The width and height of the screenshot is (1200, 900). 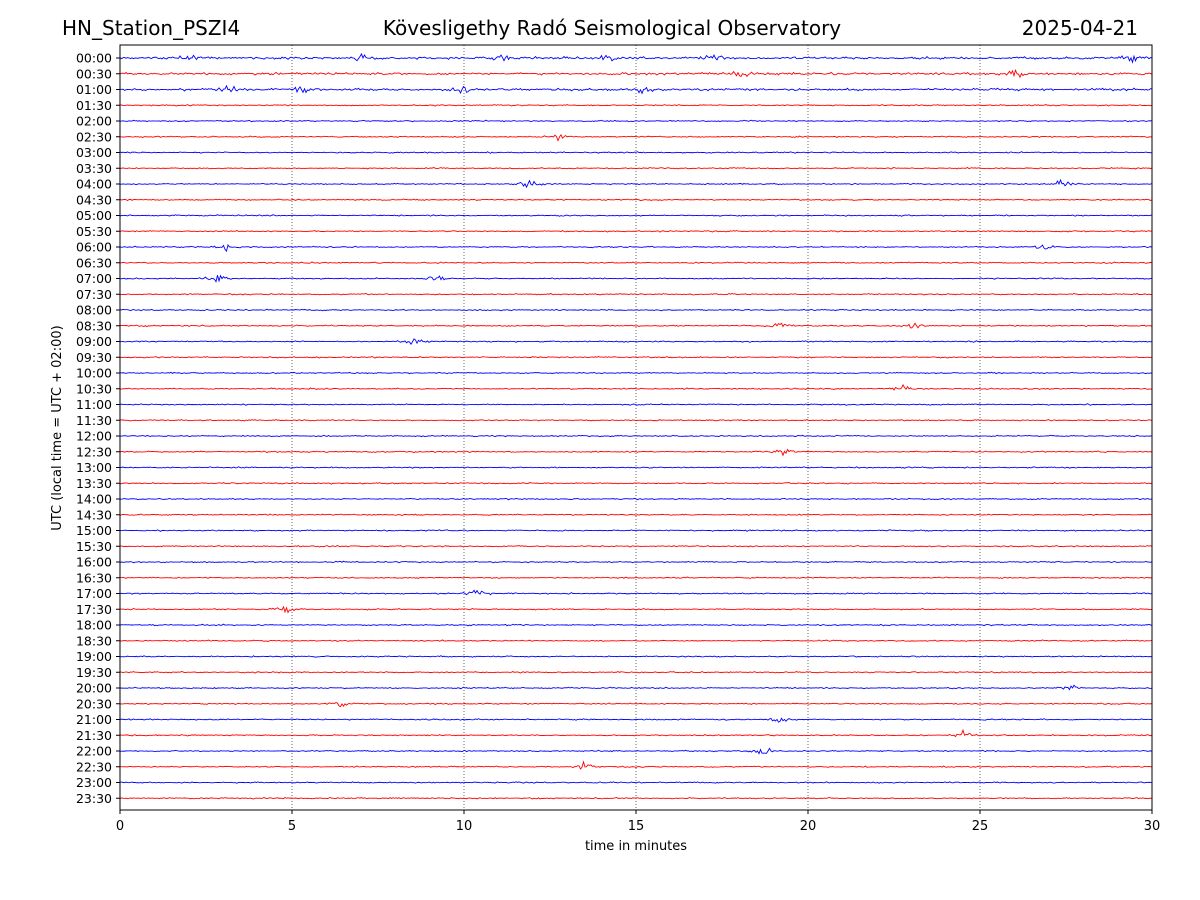 What do you see at coordinates (57, 427) in the screenshot?
I see `y-axis-label: UTC (local time = UTC + 02:00)` at bounding box center [57, 427].